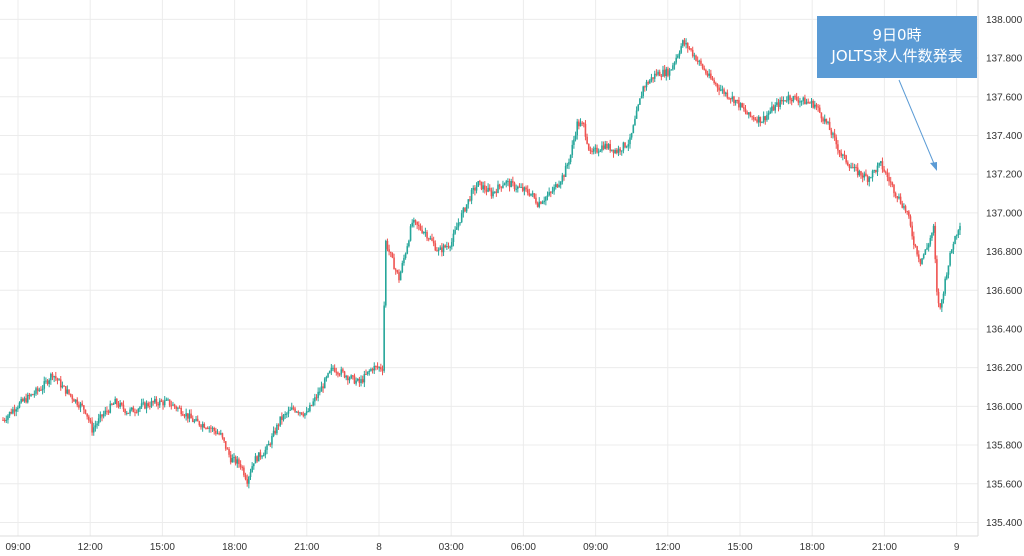 This screenshot has width=1024, height=556. Describe the element at coordinates (897, 47) in the screenshot. I see `annotation-box: 9日0時 JOLTS求人件数発表` at that location.